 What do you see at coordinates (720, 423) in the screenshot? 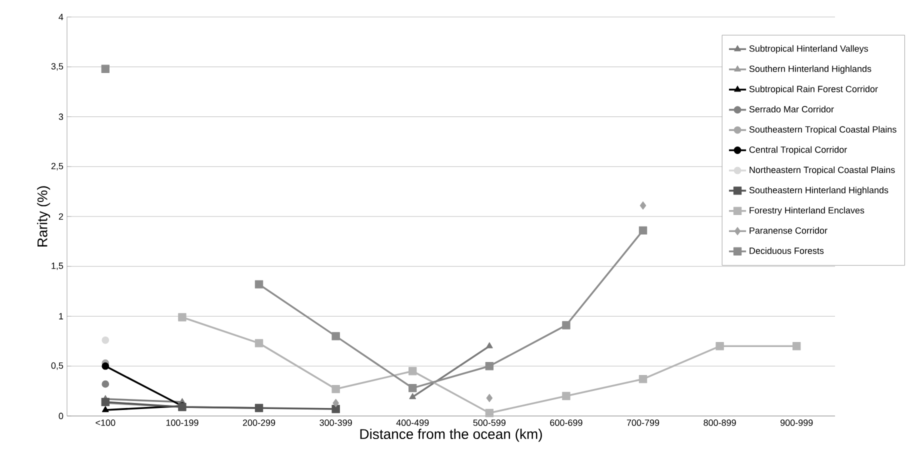
I see `x-tick-label: 800-899` at bounding box center [720, 423].